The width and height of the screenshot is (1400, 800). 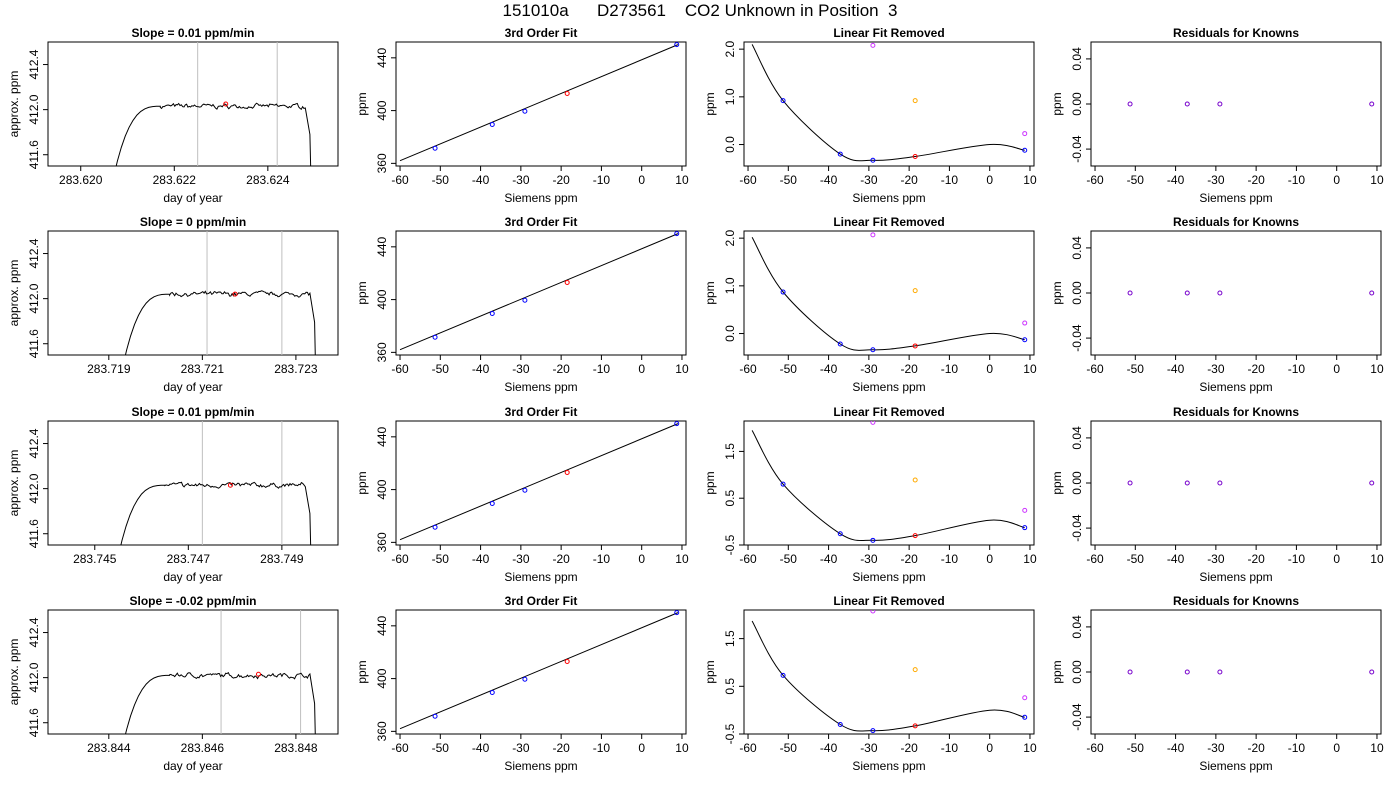 What do you see at coordinates (888, 486) in the screenshot?
I see `polynomial-curve` at bounding box center [888, 486].